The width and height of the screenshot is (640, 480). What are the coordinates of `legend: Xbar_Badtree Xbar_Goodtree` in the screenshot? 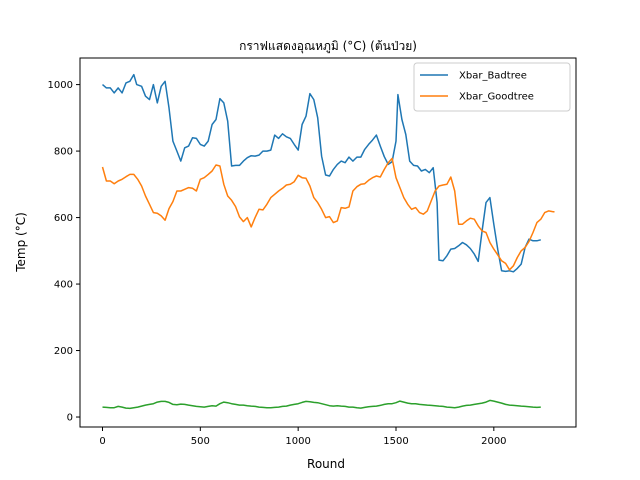 It's located at (492, 87).